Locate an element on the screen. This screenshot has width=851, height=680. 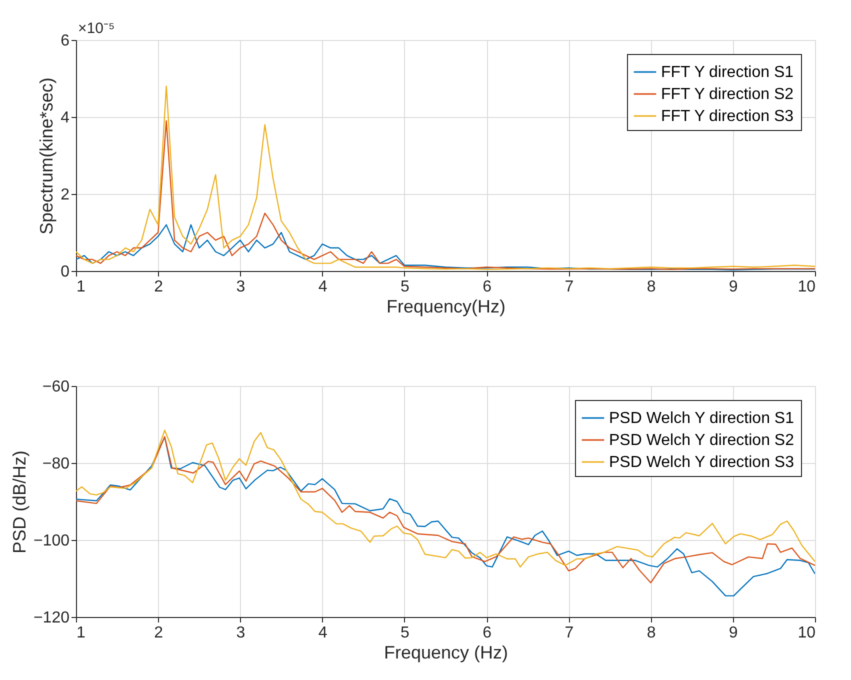
y-tick-label: 0 is located at coordinates (65, 272).